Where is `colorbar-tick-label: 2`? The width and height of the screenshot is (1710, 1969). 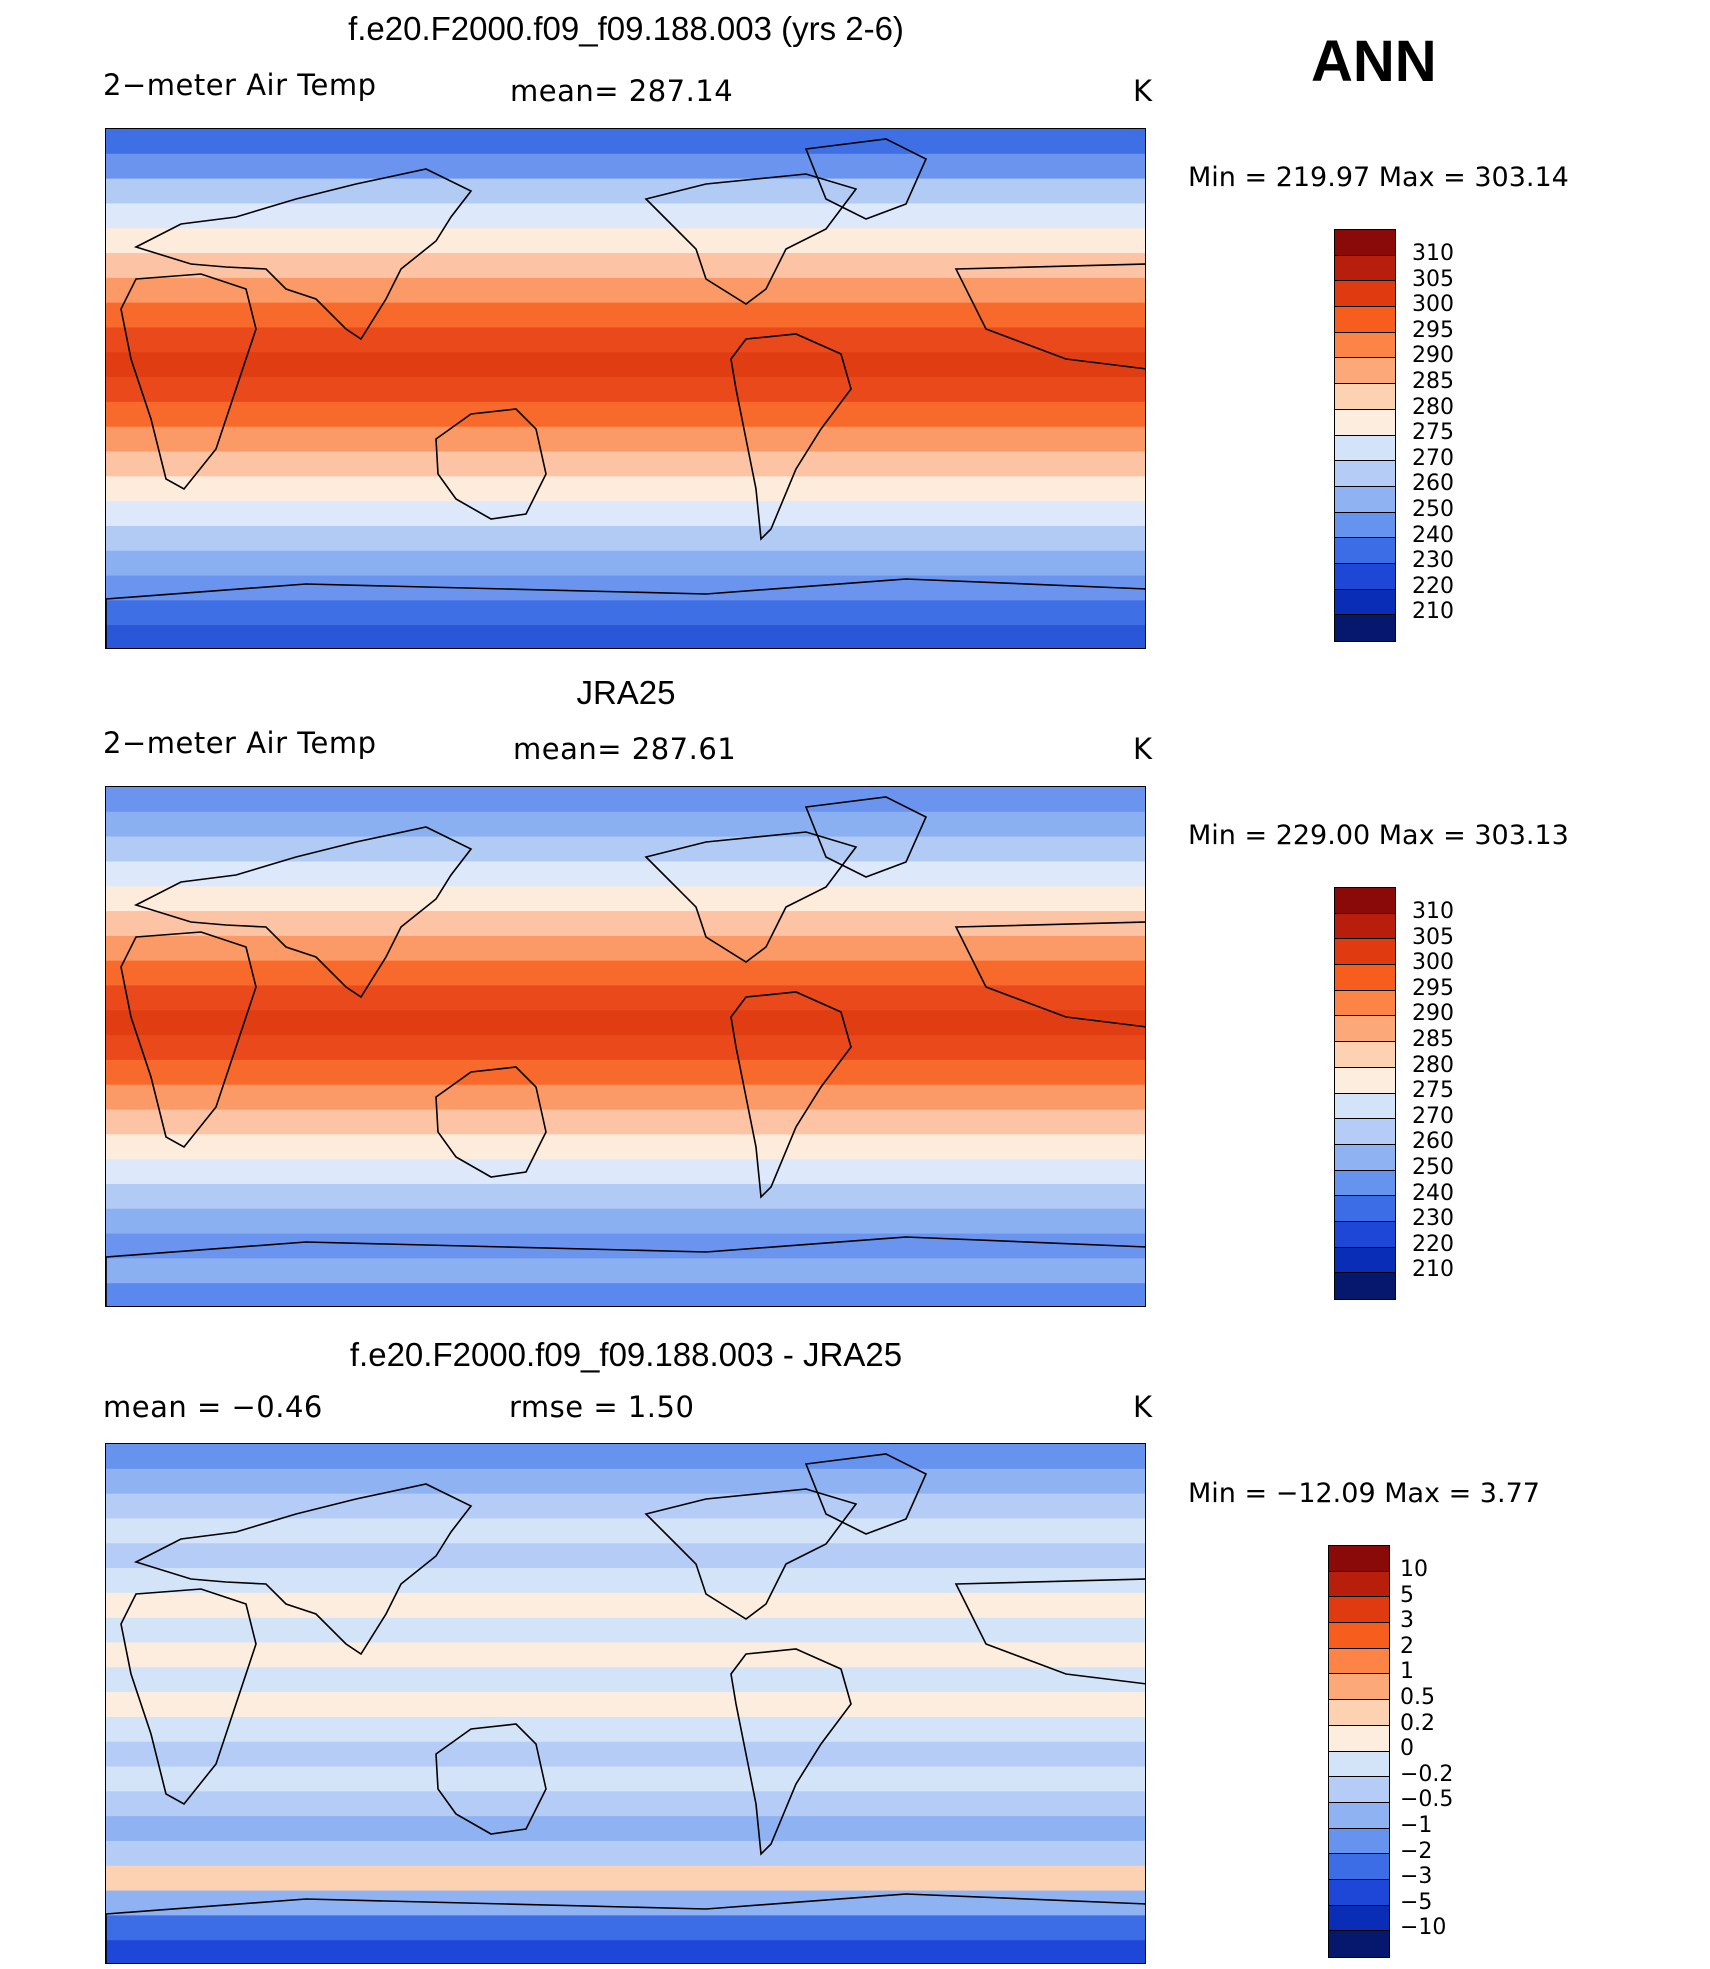 colorbar-tick-label: 2 is located at coordinates (1407, 1646).